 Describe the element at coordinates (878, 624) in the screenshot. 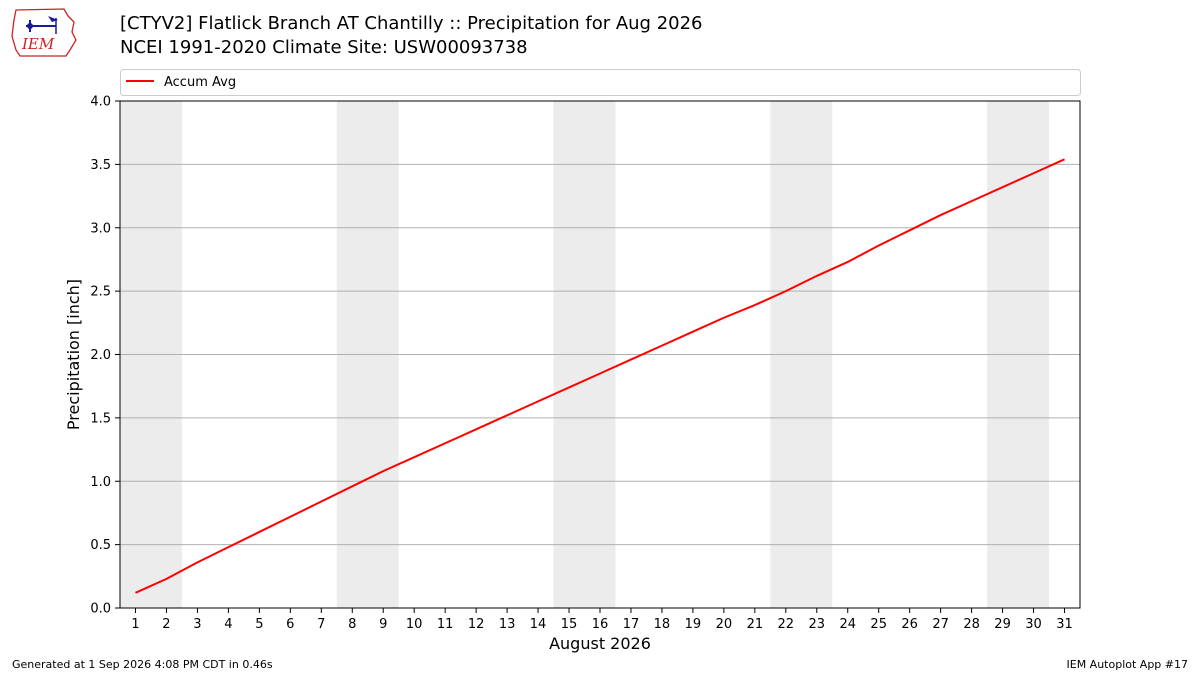

I see `x-tick-label: 25` at that location.